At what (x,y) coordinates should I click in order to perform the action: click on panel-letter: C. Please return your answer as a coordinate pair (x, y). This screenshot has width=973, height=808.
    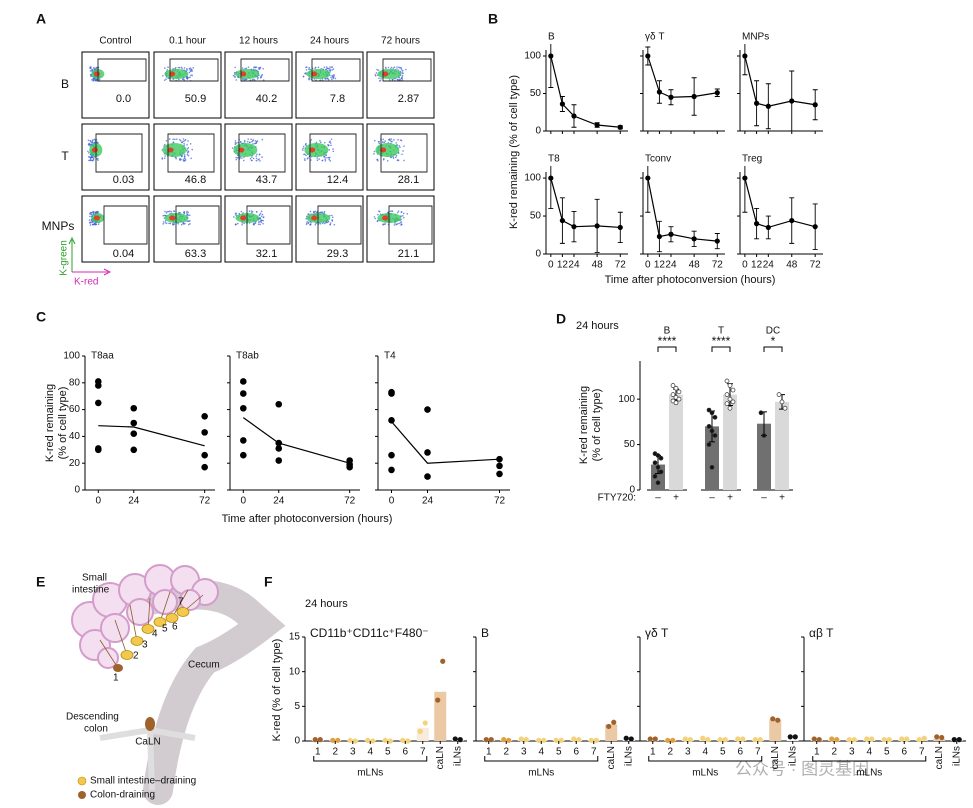
    Looking at the image, I should click on (41, 317).